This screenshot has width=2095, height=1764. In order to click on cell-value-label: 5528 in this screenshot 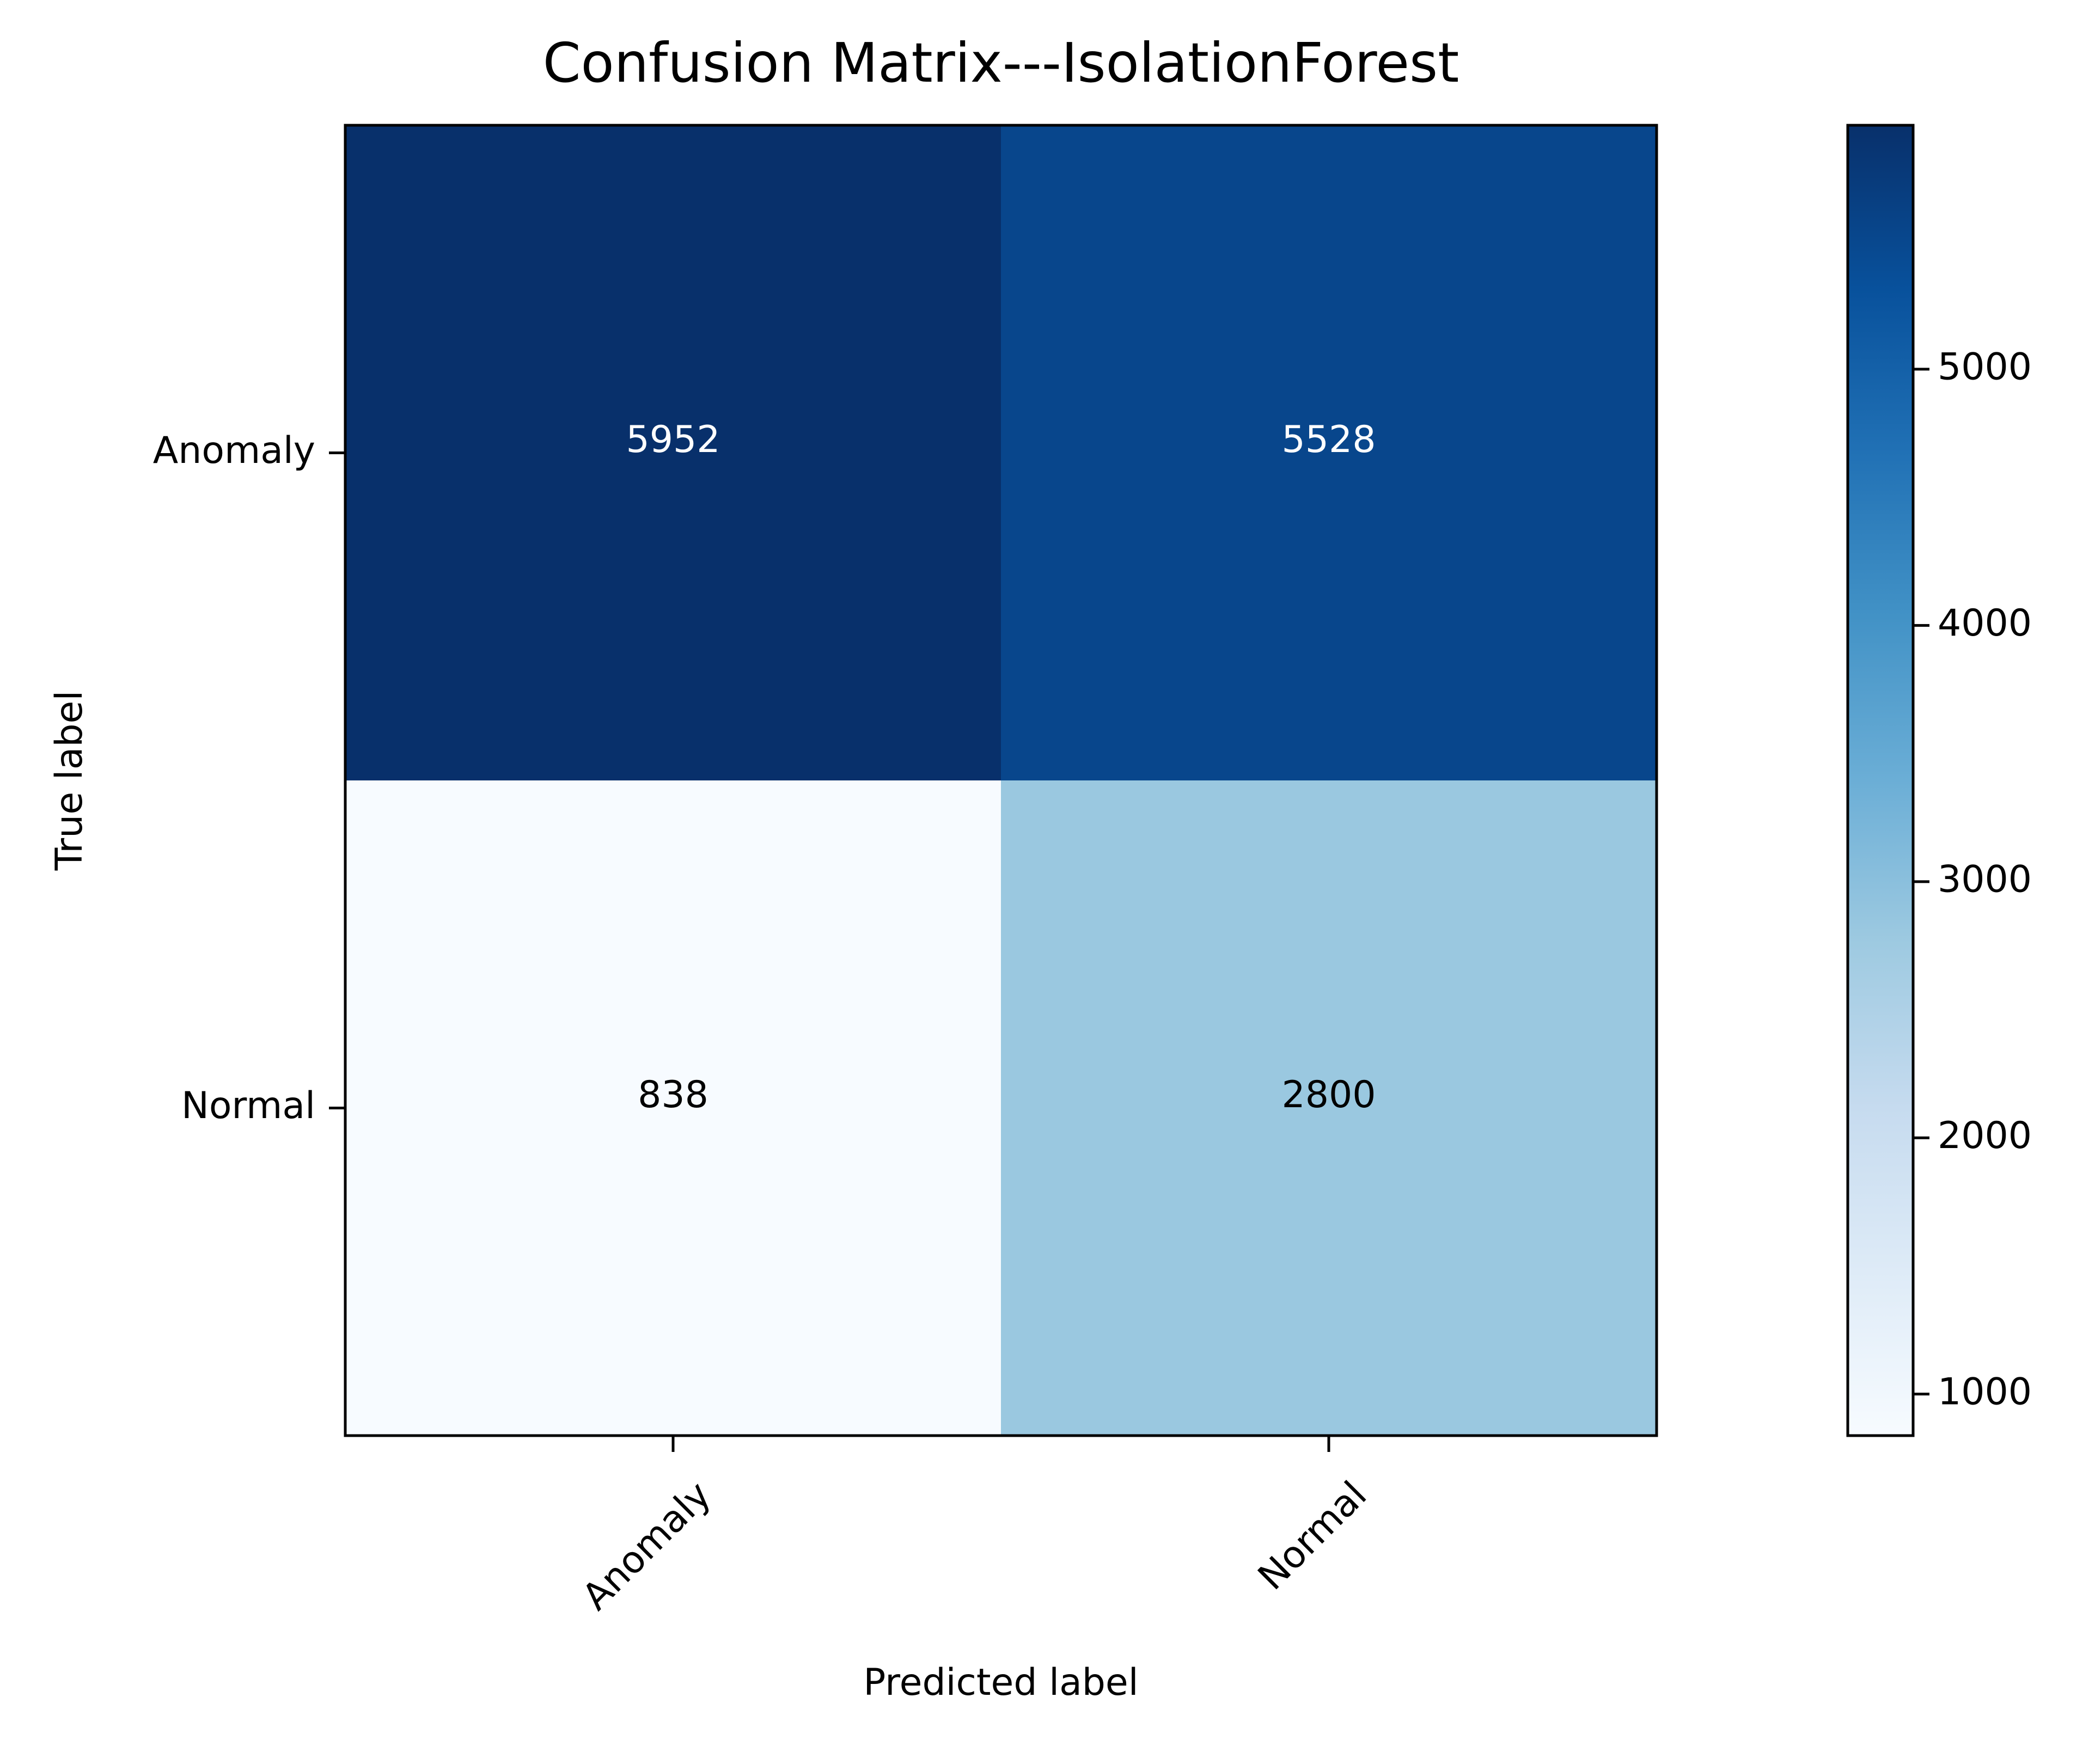, I will do `click(1328, 439)`.